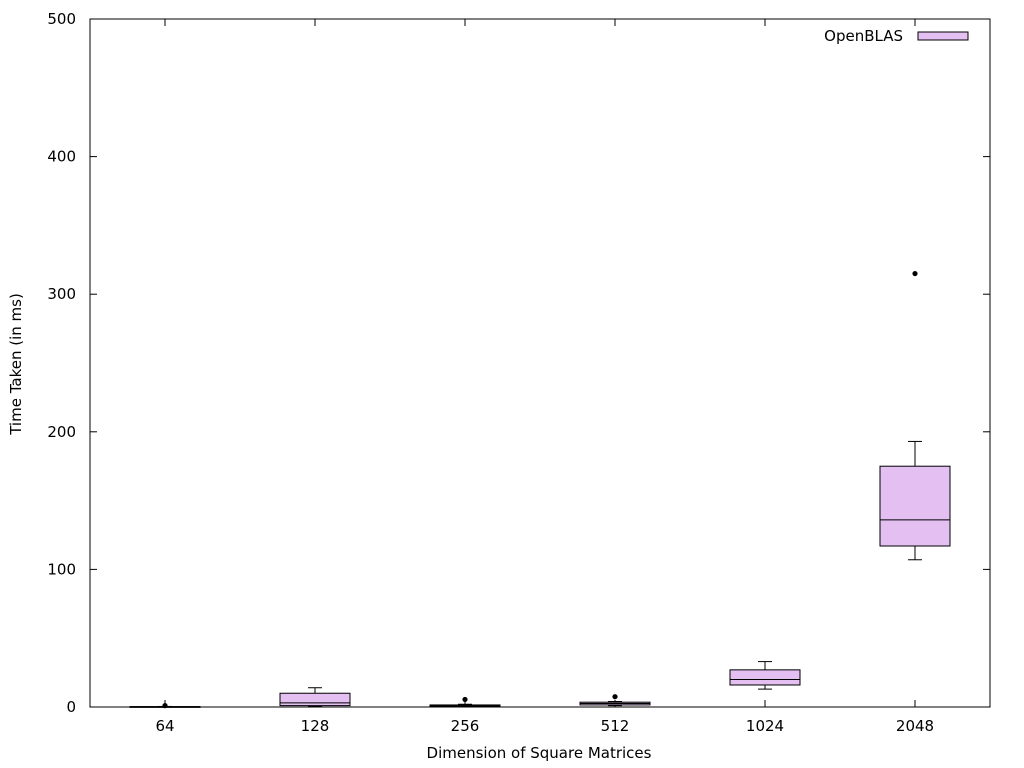 The height and width of the screenshot is (768, 1024). What do you see at coordinates (61, 294) in the screenshot?
I see `y-tick-label: 300` at bounding box center [61, 294].